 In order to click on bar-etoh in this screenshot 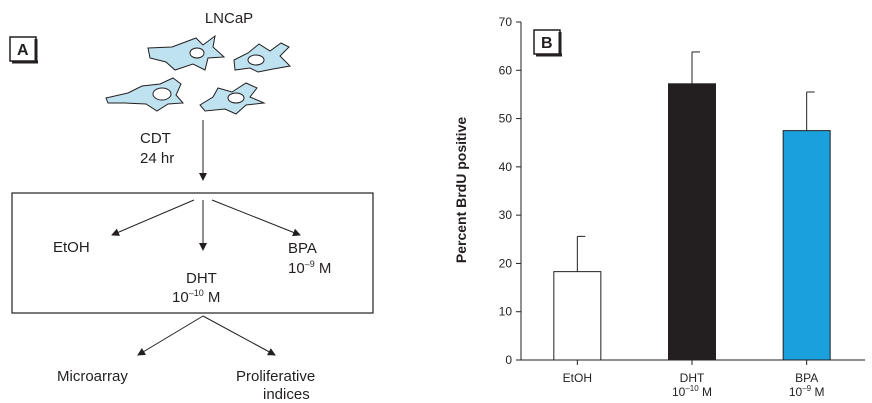, I will do `click(577, 316)`.